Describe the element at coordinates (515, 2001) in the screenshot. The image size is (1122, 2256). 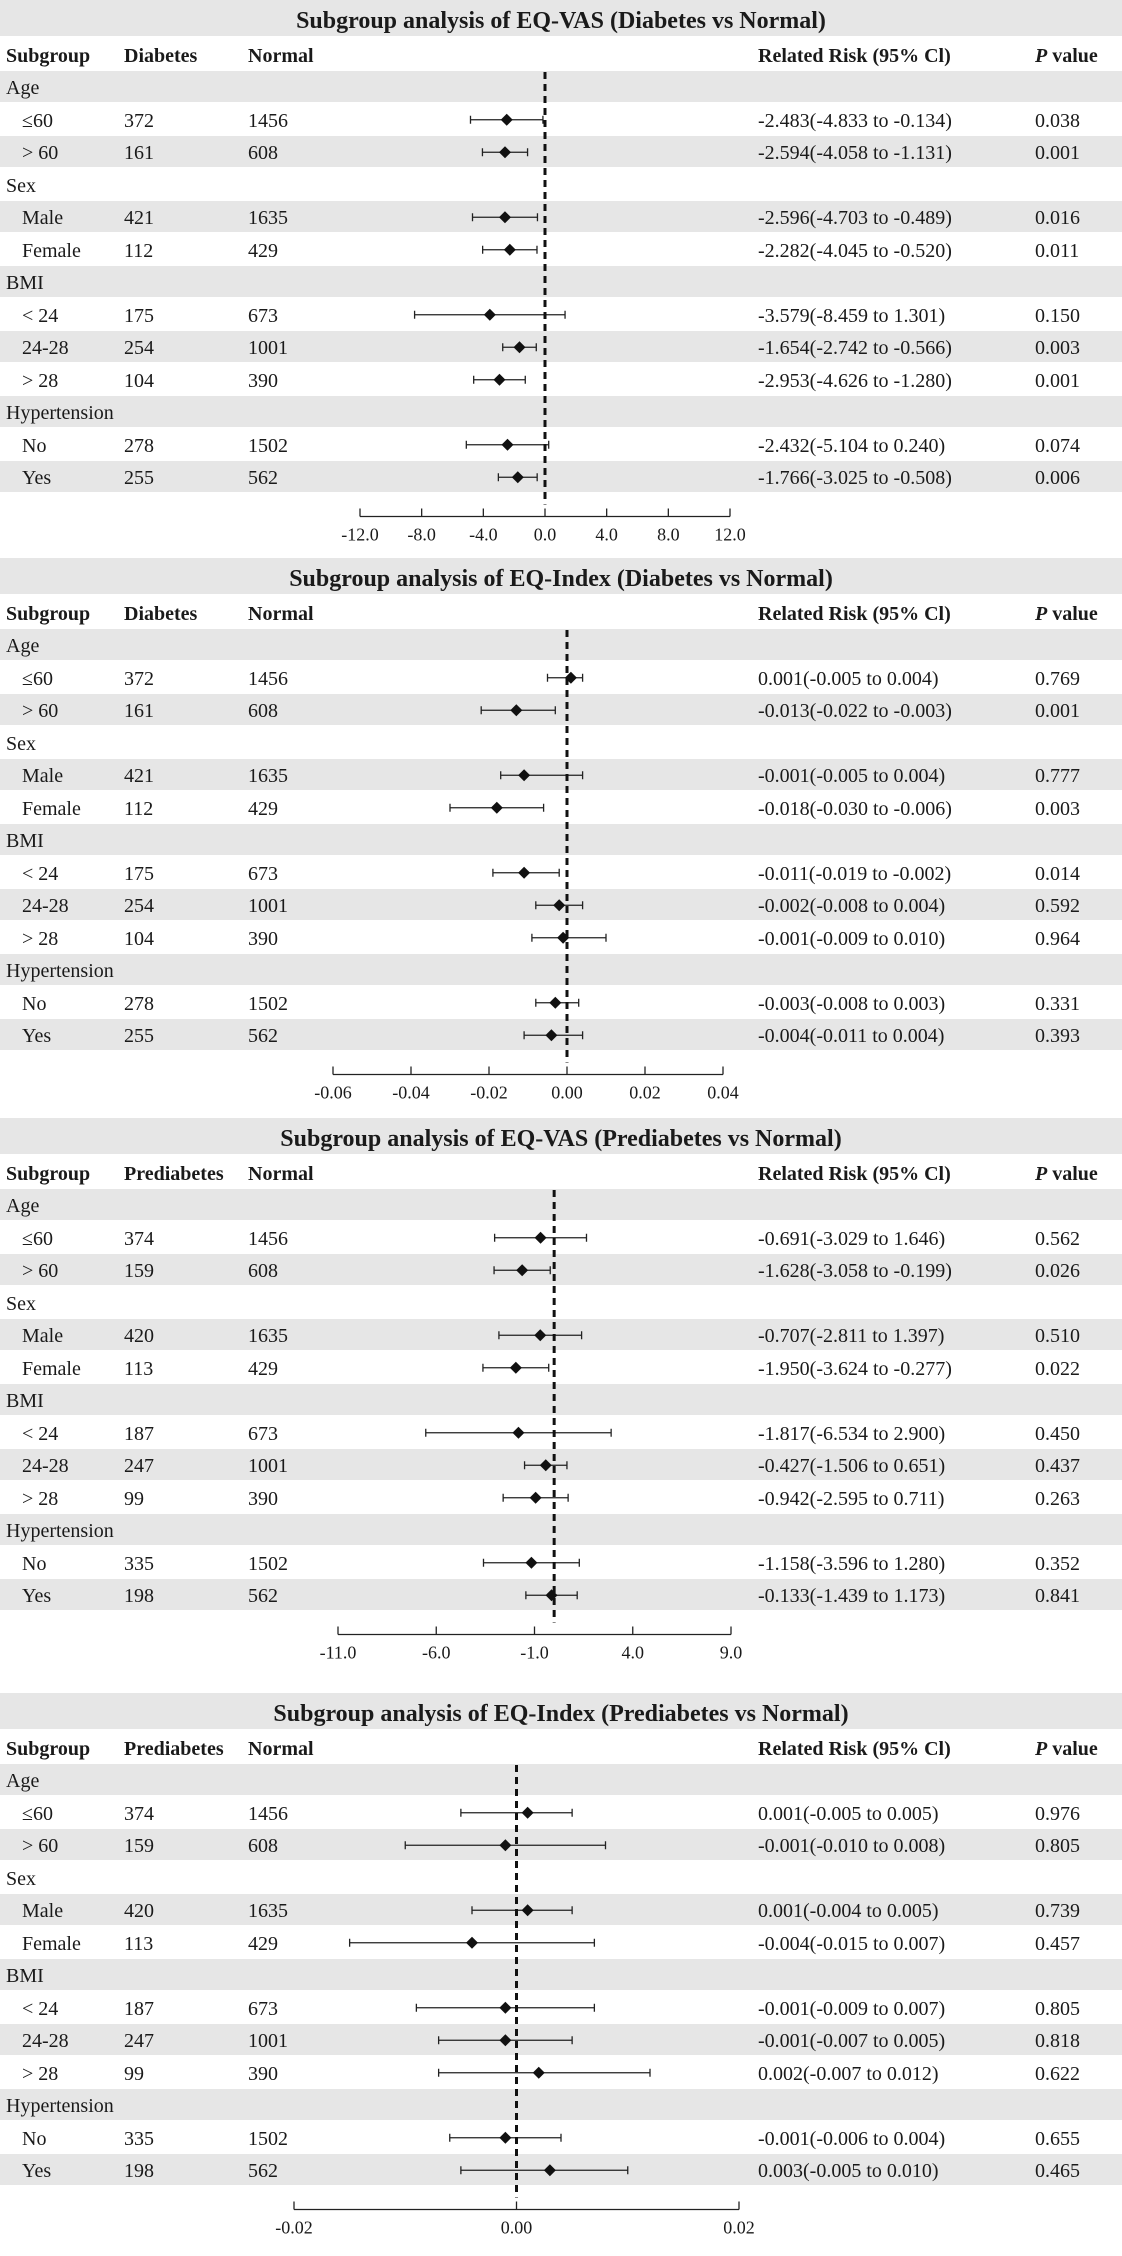
I see `forest-plot-svg: -0.02 0.00 0.02` at that location.